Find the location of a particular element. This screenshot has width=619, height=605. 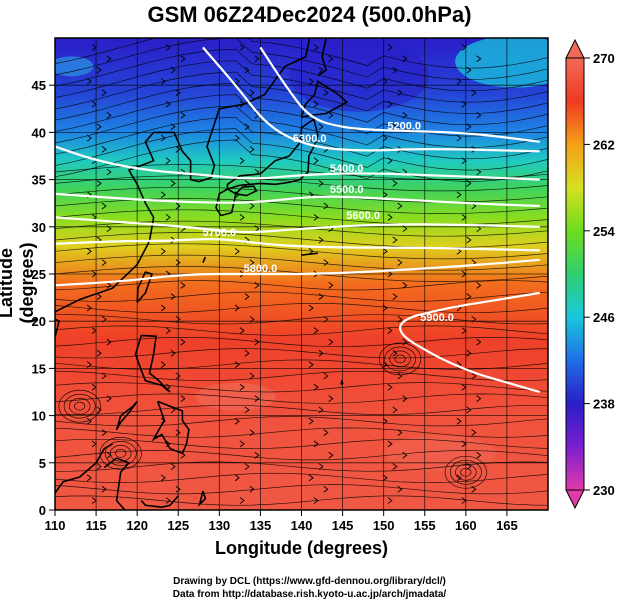

y-tick-label: 5 is located at coordinates (42, 463).